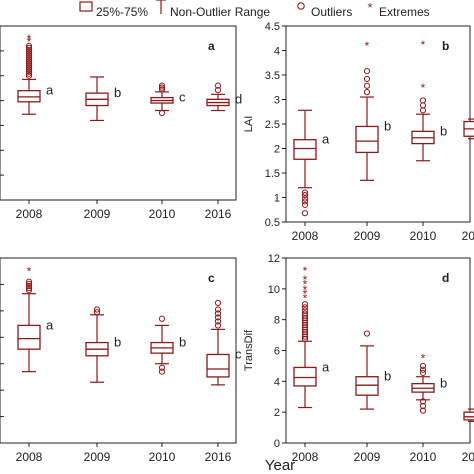 The height and width of the screenshot is (474, 474). I want to click on x-tick-label: 2010, so click(162, 214).